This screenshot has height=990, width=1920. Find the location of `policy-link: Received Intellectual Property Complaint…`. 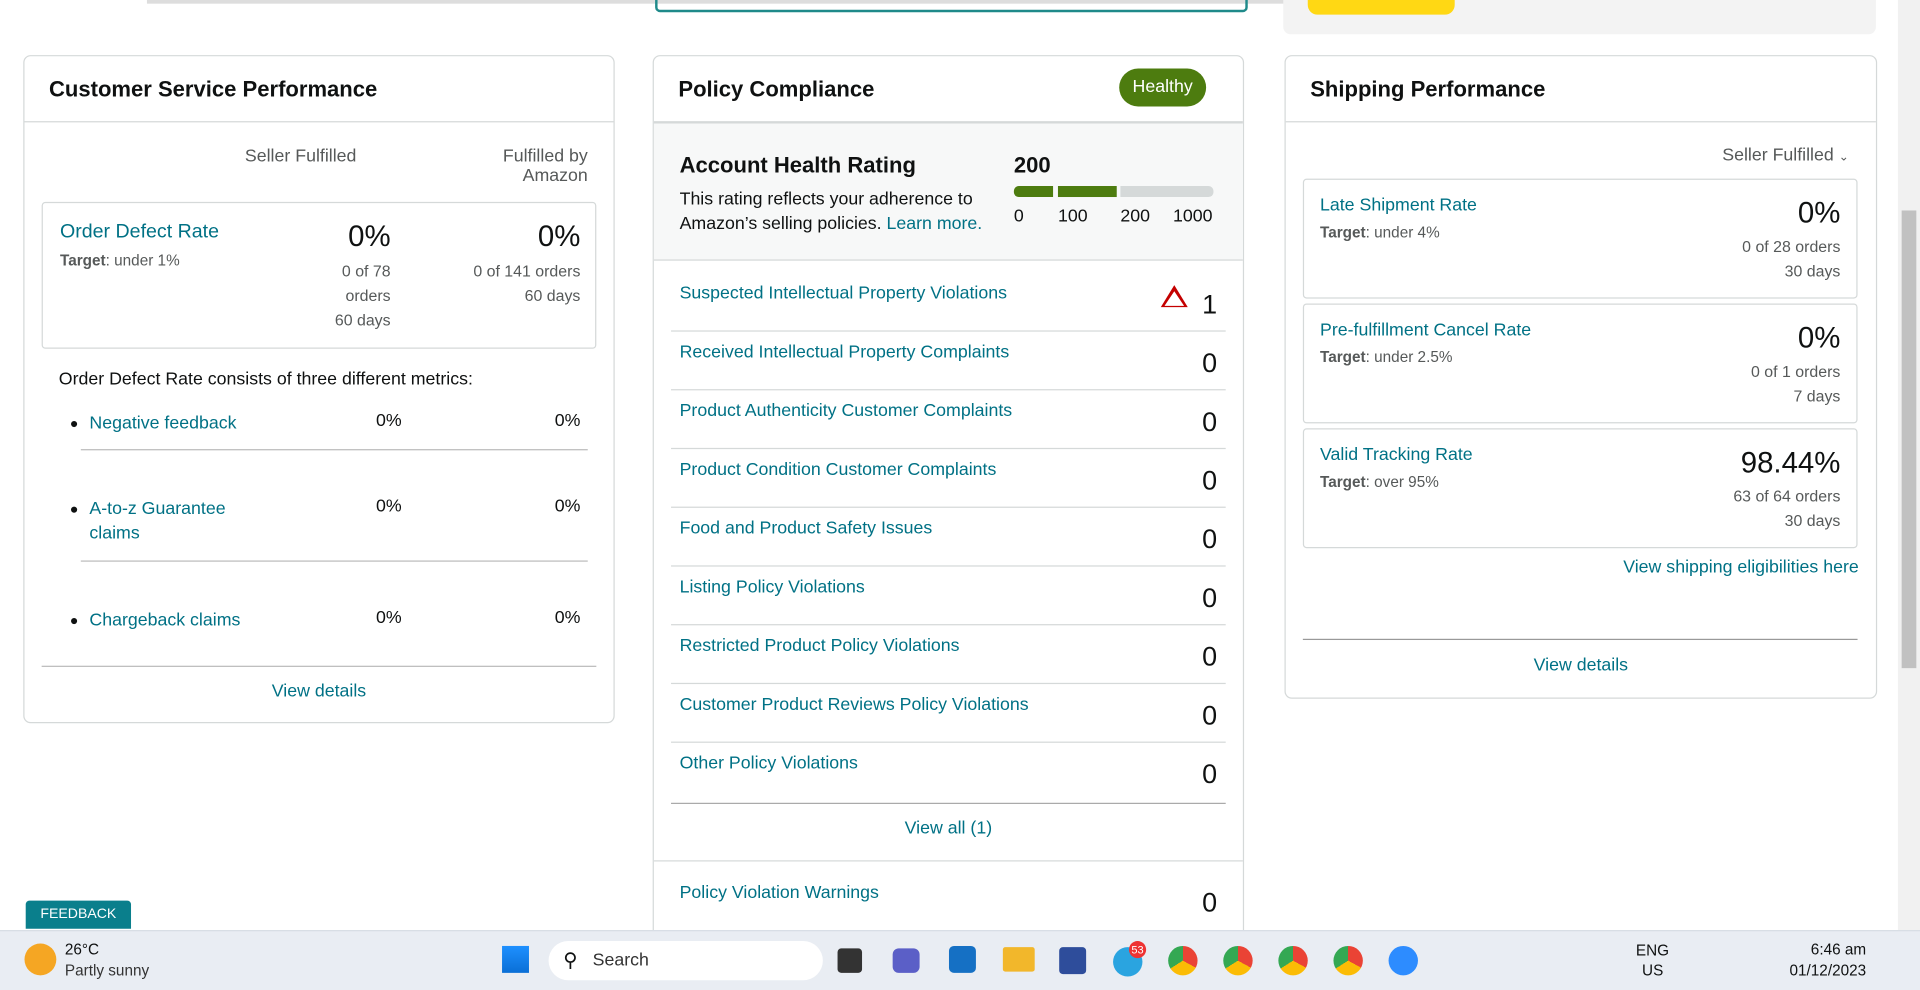

policy-link: Received Intellectual Property Complaint… is located at coordinates (844, 352).